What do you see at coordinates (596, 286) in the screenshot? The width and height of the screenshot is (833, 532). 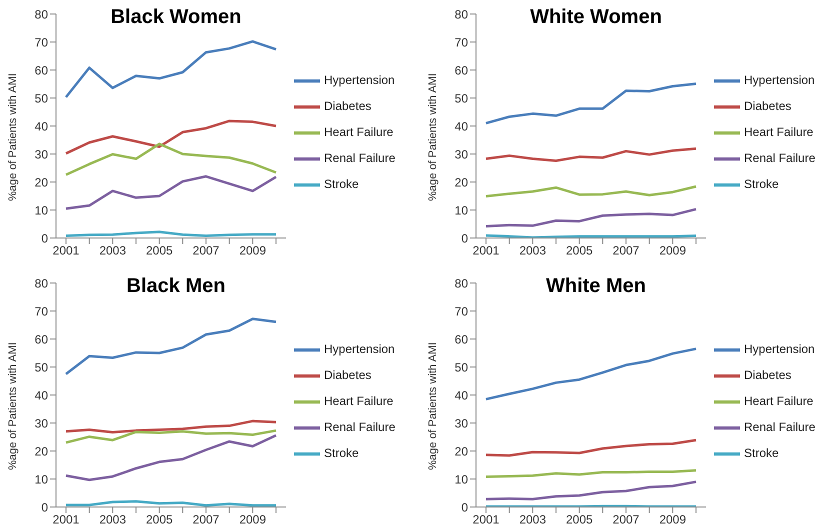 I see `chart-title: White Men` at bounding box center [596, 286].